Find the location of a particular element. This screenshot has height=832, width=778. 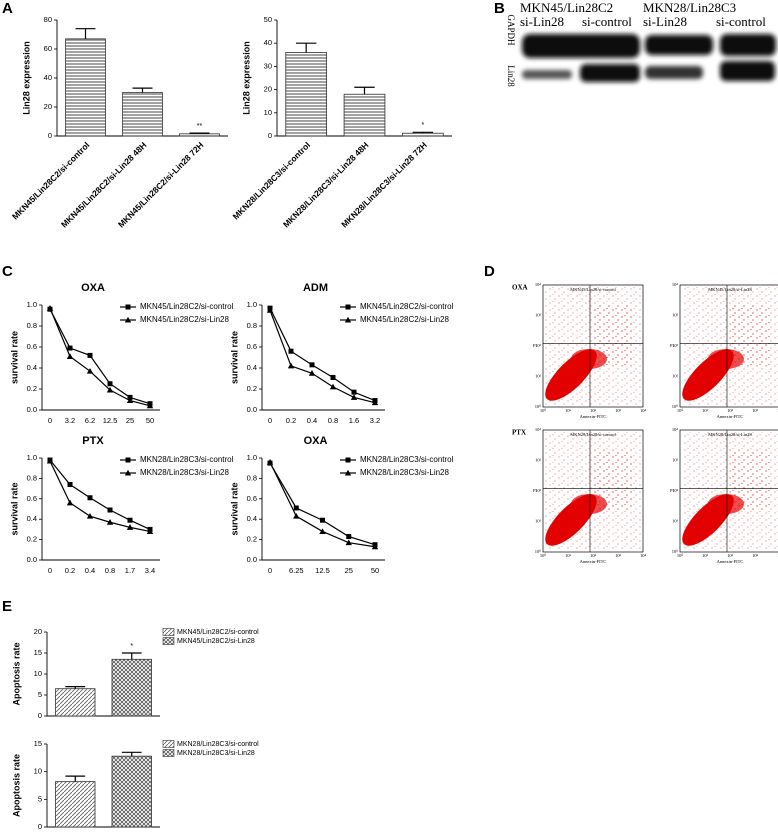

x-tick-label: 25 is located at coordinates (349, 570).